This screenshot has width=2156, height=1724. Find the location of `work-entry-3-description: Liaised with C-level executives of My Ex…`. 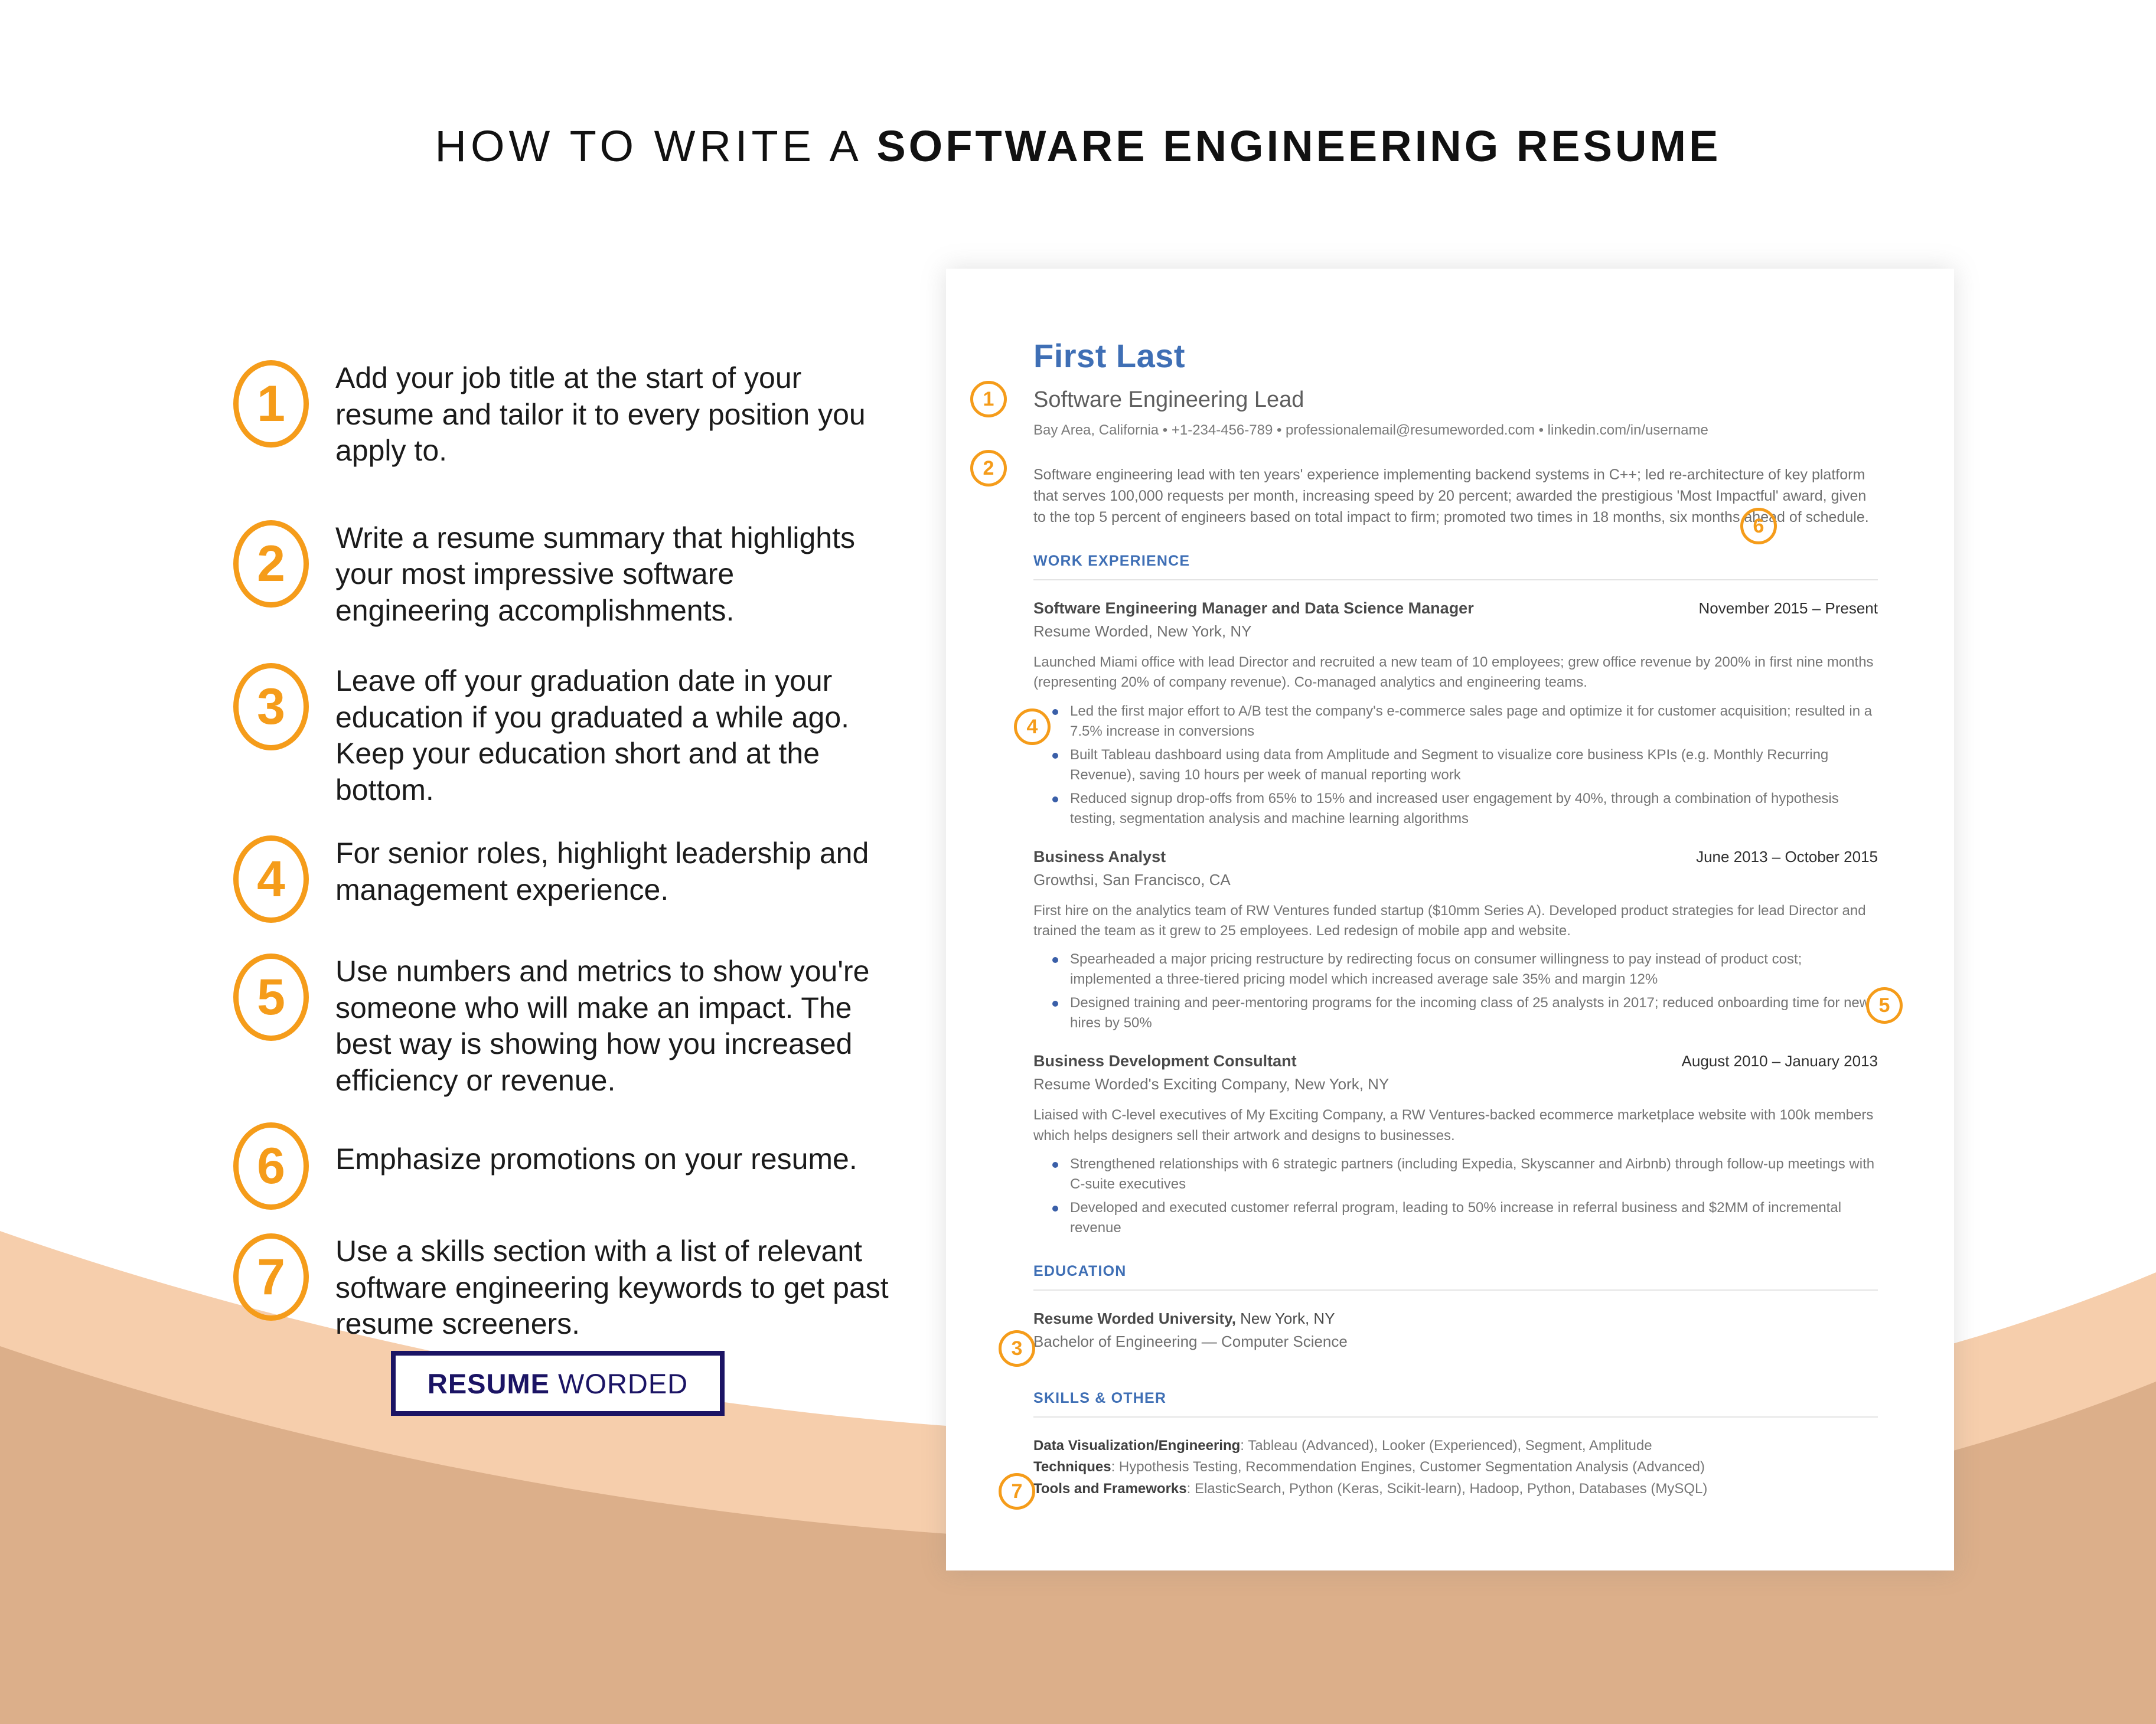

work-entry-3-description: Liaised with C-level executives of My Ex… is located at coordinates (1453, 1125).